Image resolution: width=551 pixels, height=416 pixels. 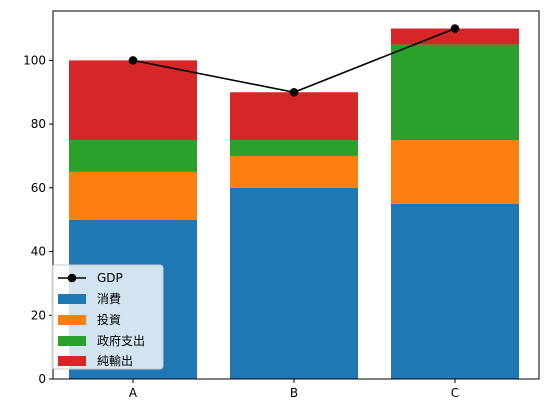 What do you see at coordinates (294, 60) in the screenshot?
I see `gdp-line-layer` at bounding box center [294, 60].